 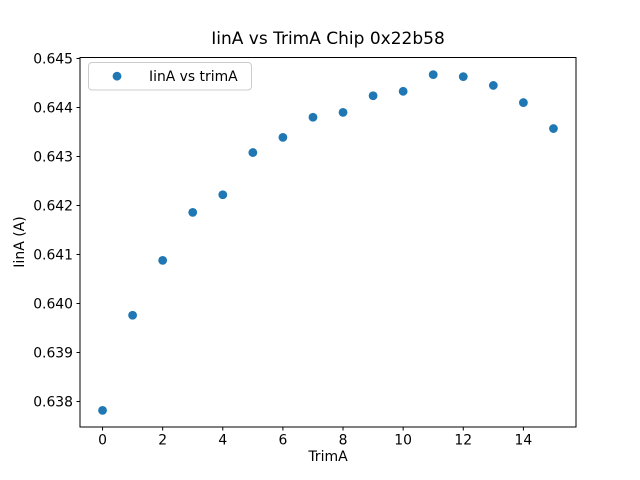 What do you see at coordinates (53, 402) in the screenshot?
I see `y-tick-label: 0.638` at bounding box center [53, 402].